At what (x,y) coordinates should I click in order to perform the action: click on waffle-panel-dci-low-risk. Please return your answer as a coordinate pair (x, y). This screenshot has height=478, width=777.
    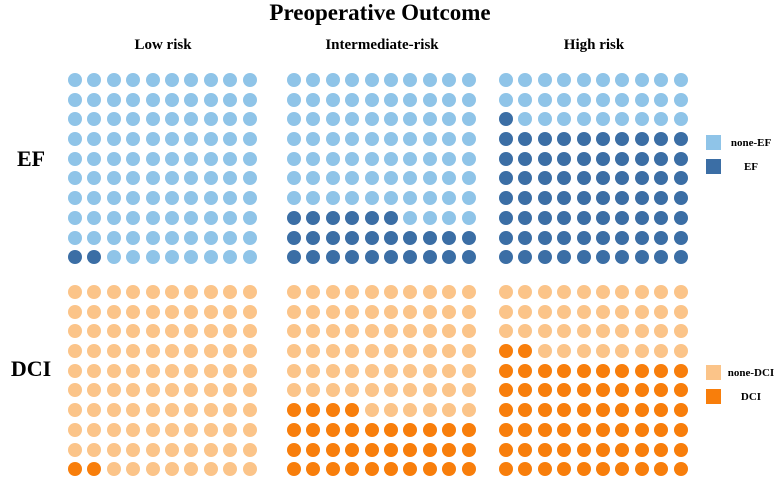
    Looking at the image, I should click on (162, 381).